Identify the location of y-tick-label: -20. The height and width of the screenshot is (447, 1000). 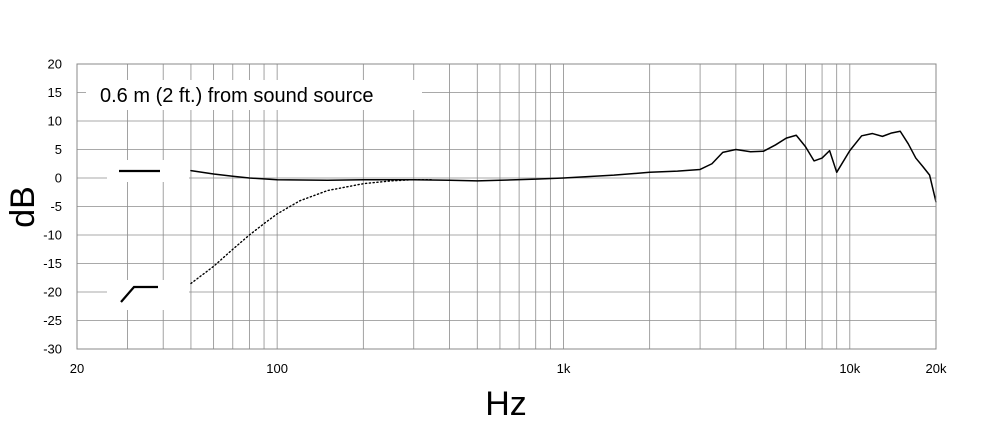
(52, 292).